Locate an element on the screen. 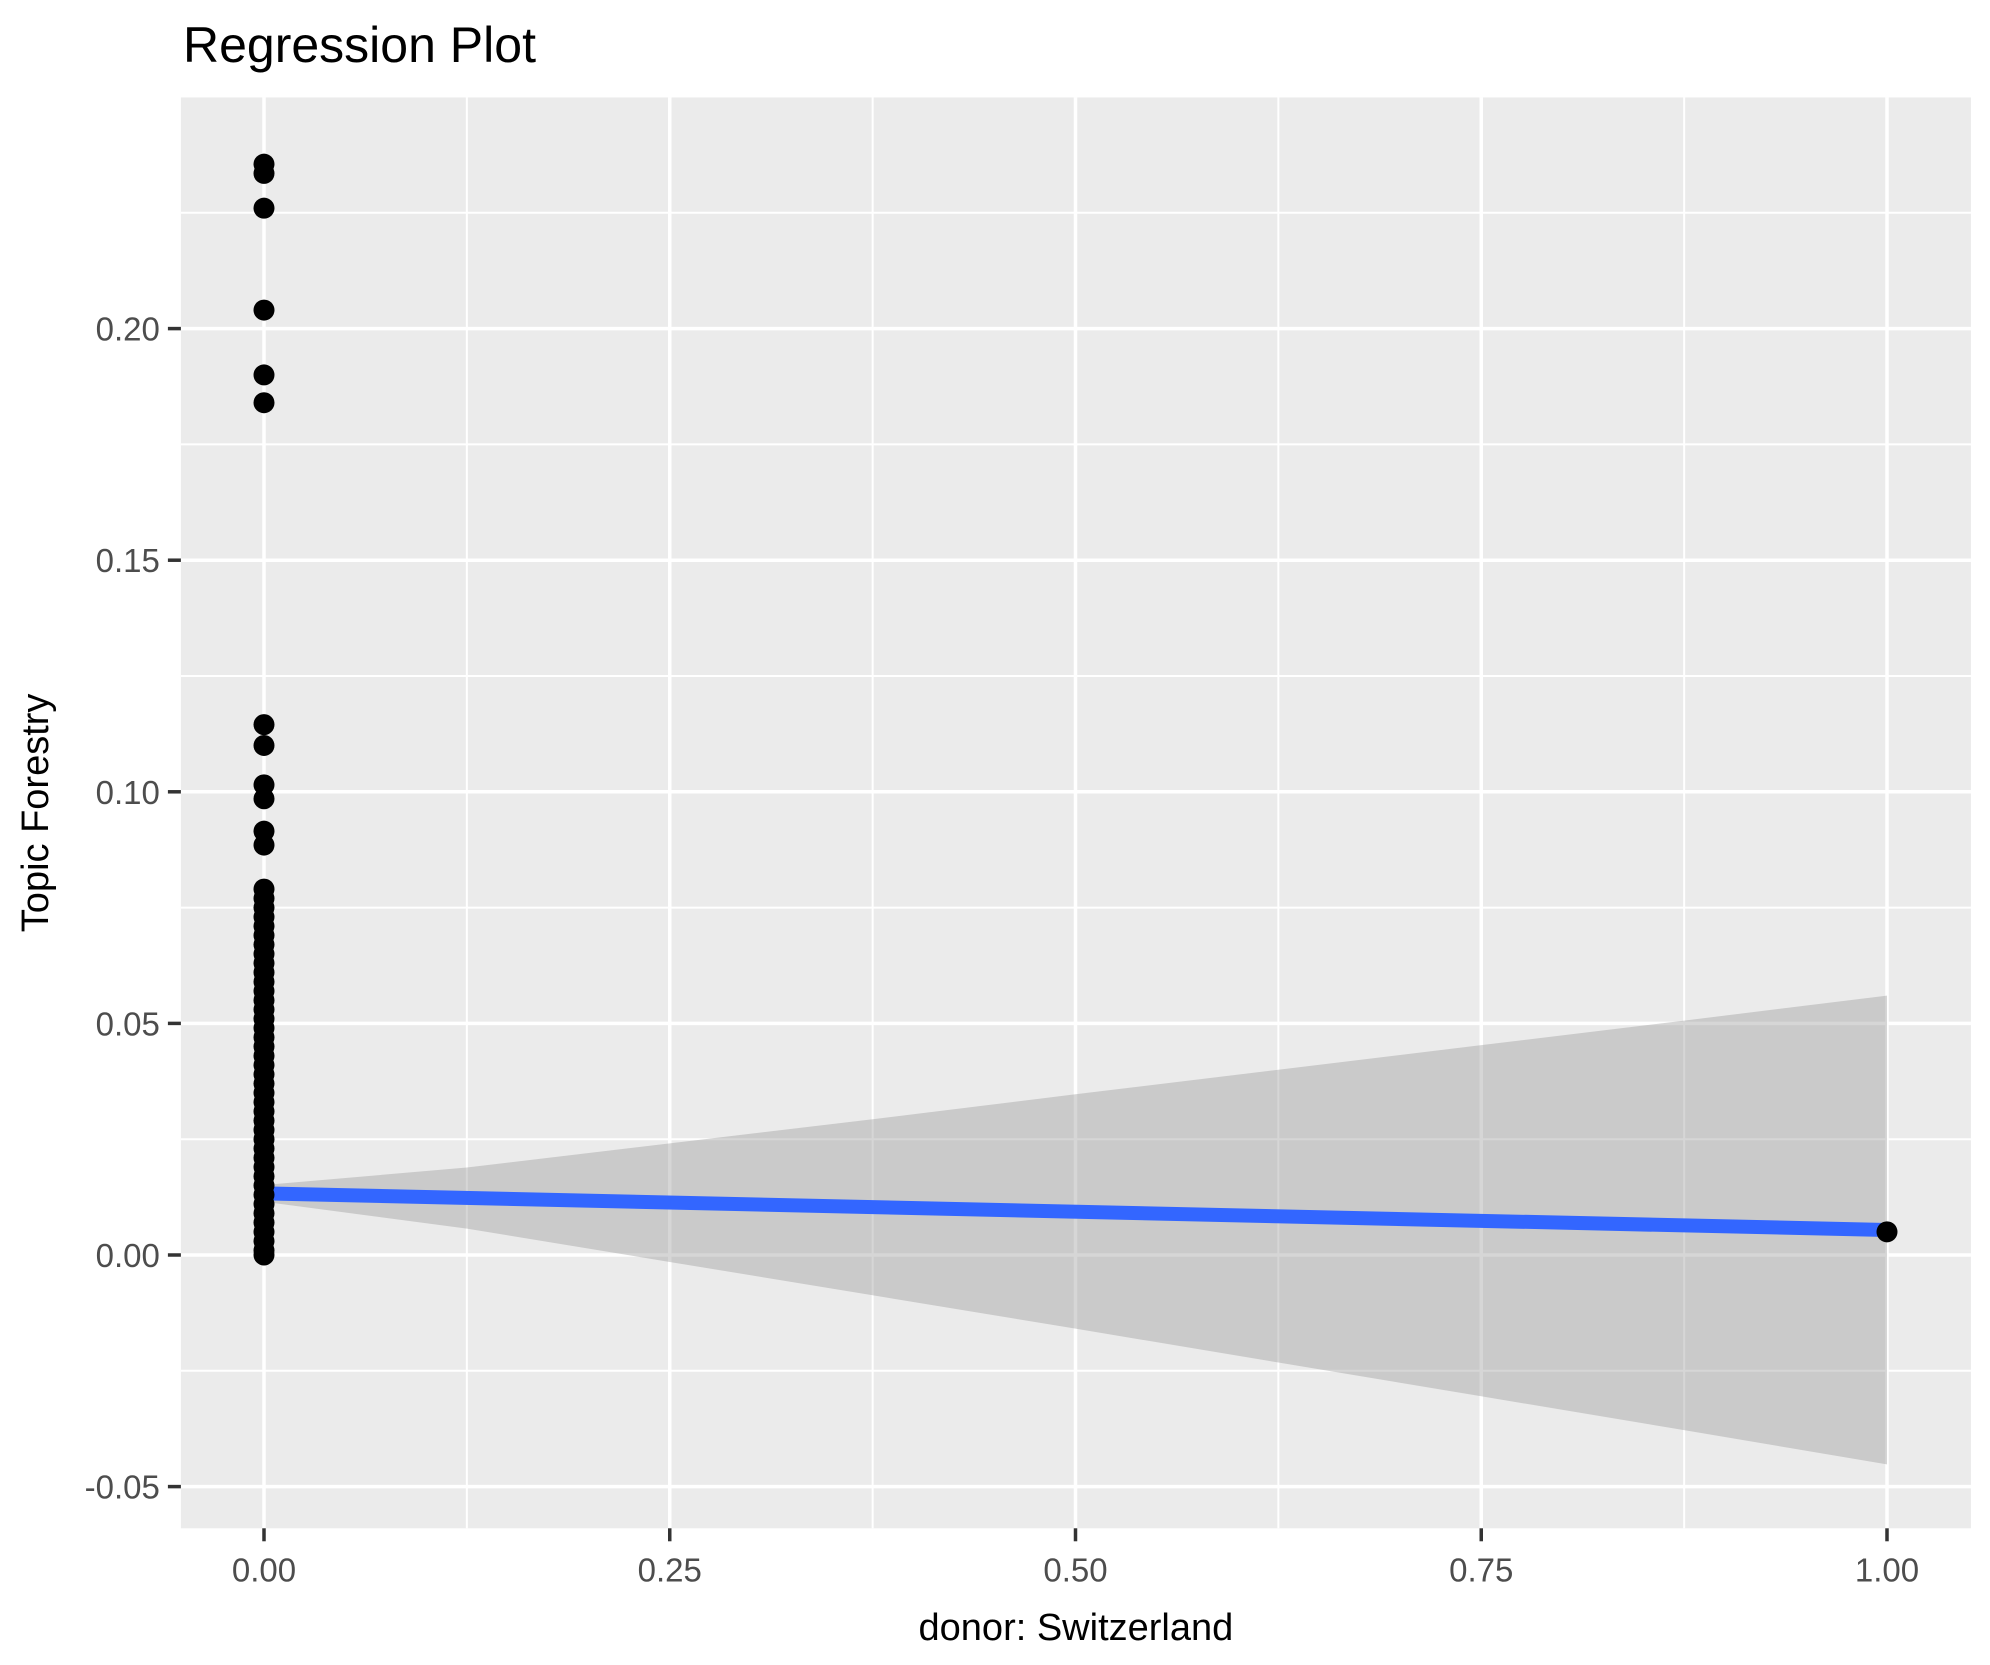 This screenshot has height=1665, width=1990. y-axis-title: Topic Forestry is located at coordinates (36, 813).